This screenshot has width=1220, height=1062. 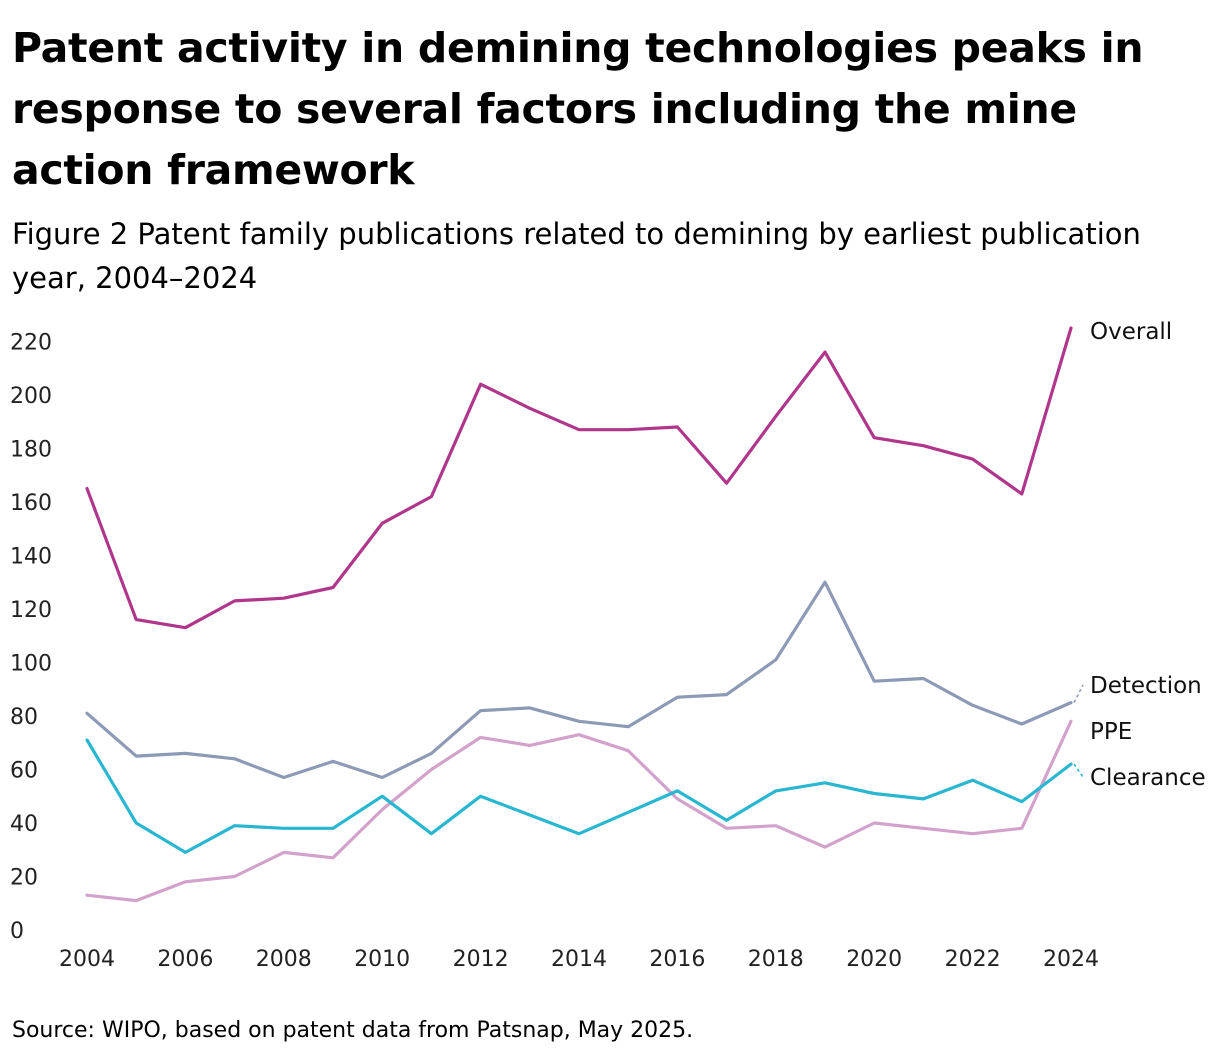 What do you see at coordinates (1111, 732) in the screenshot?
I see `series-label-ppe: PPE` at bounding box center [1111, 732].